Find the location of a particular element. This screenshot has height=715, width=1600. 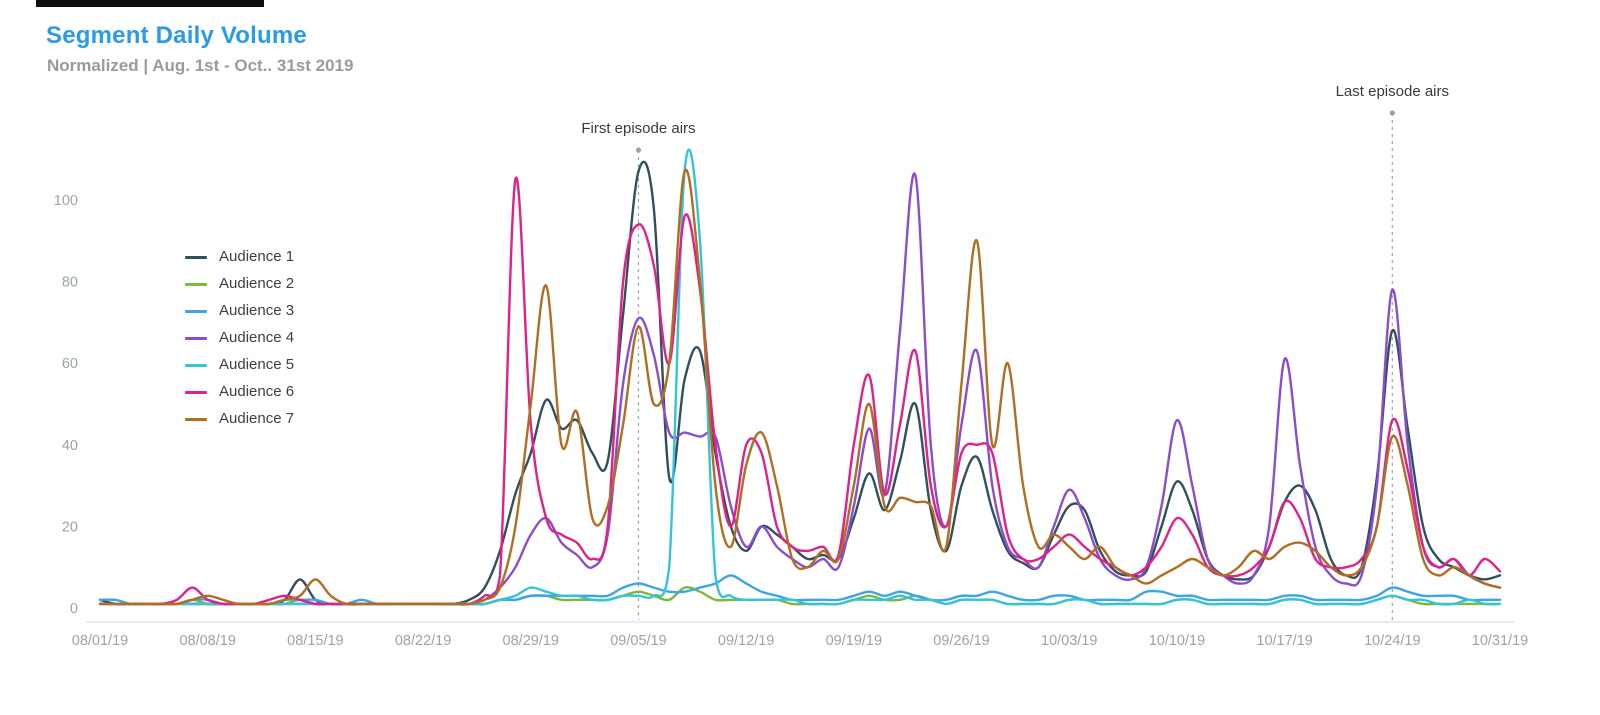

x-tick-label: 09/26/19 is located at coordinates (961, 641).